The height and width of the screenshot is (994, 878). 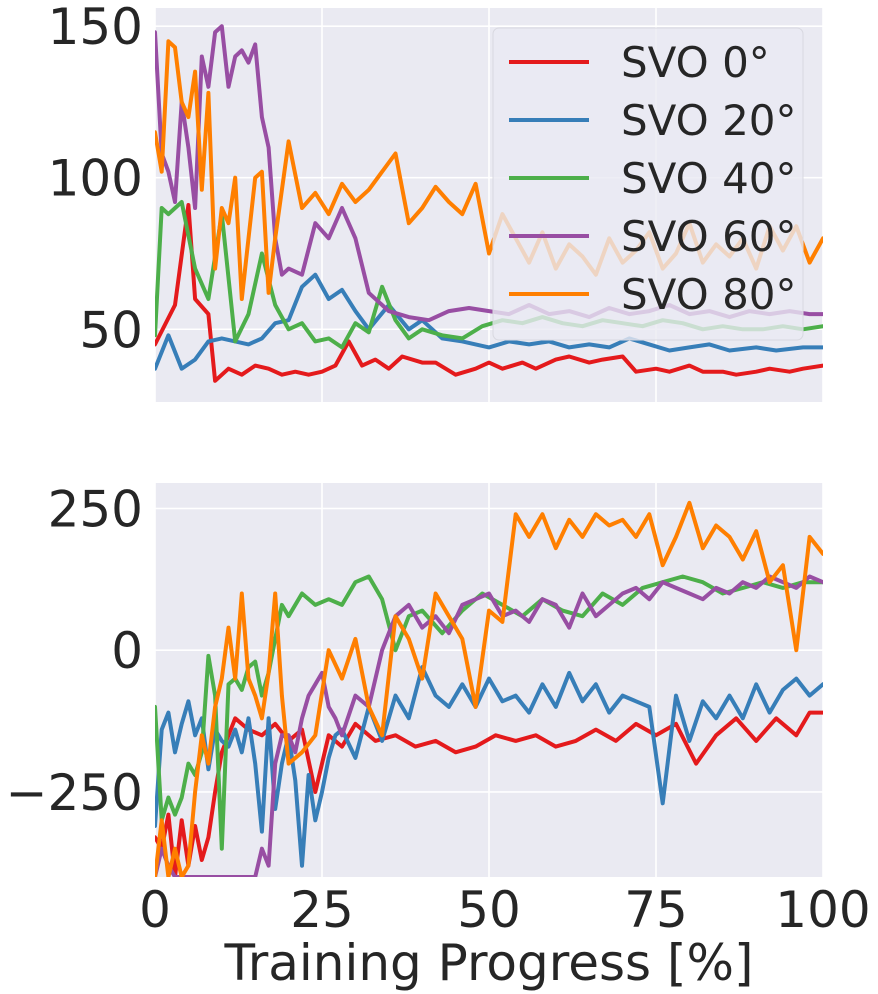 What do you see at coordinates (322, 910) in the screenshot?
I see `x-tick-label: 25` at bounding box center [322, 910].